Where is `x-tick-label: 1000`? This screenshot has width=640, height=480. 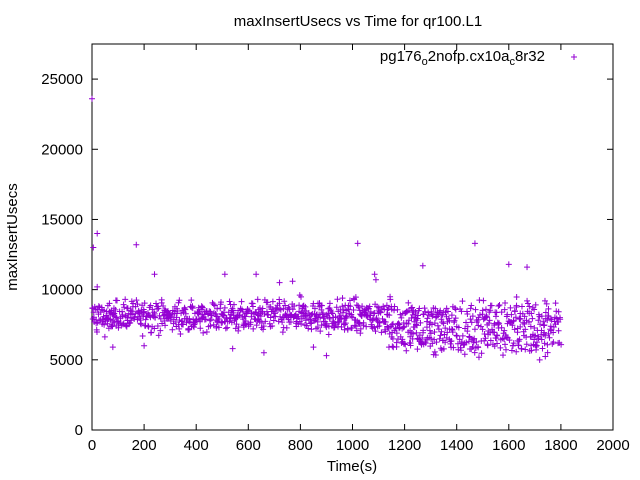 x-tick-label: 1000 is located at coordinates (352, 445).